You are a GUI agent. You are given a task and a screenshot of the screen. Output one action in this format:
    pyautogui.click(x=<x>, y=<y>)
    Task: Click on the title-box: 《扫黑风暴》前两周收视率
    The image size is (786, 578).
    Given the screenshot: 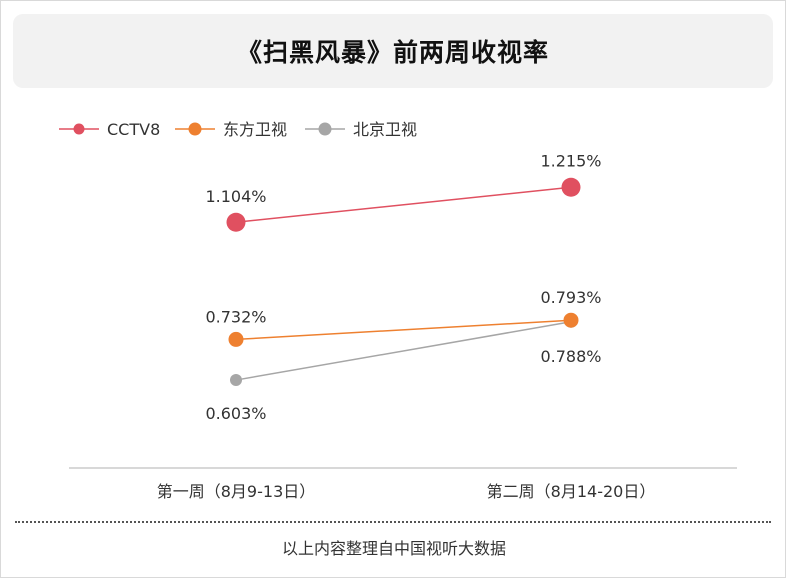 What is the action you would take?
    pyautogui.click(x=393, y=51)
    